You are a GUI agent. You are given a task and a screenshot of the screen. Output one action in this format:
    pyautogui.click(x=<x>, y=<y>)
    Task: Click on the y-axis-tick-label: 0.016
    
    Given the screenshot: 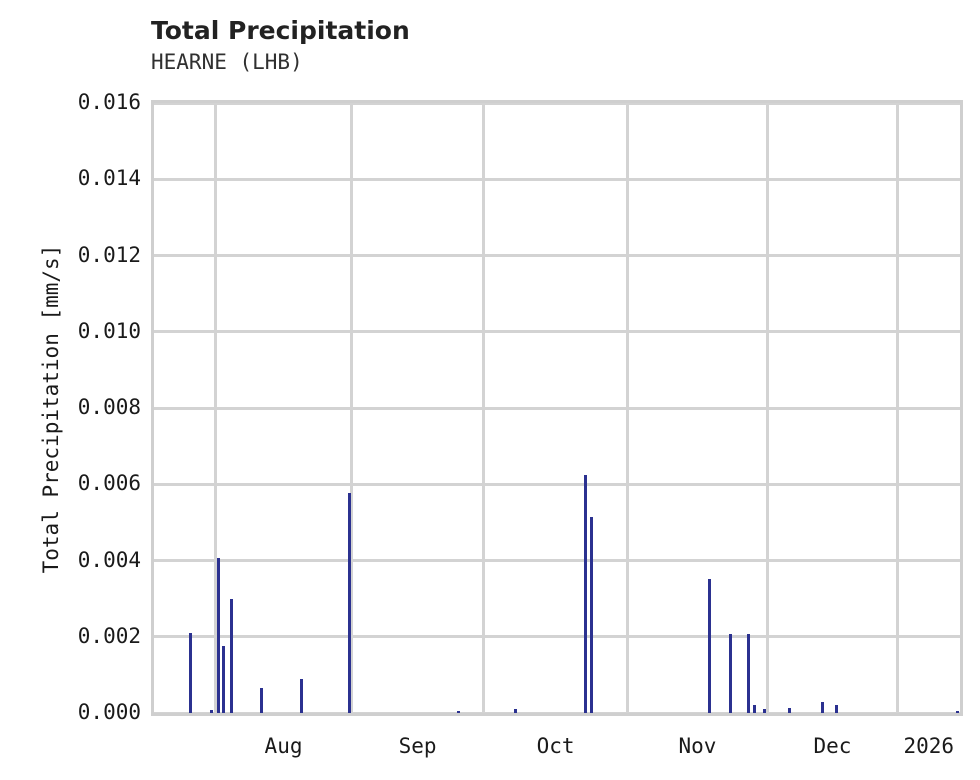 What is the action you would take?
    pyautogui.click(x=109, y=102)
    